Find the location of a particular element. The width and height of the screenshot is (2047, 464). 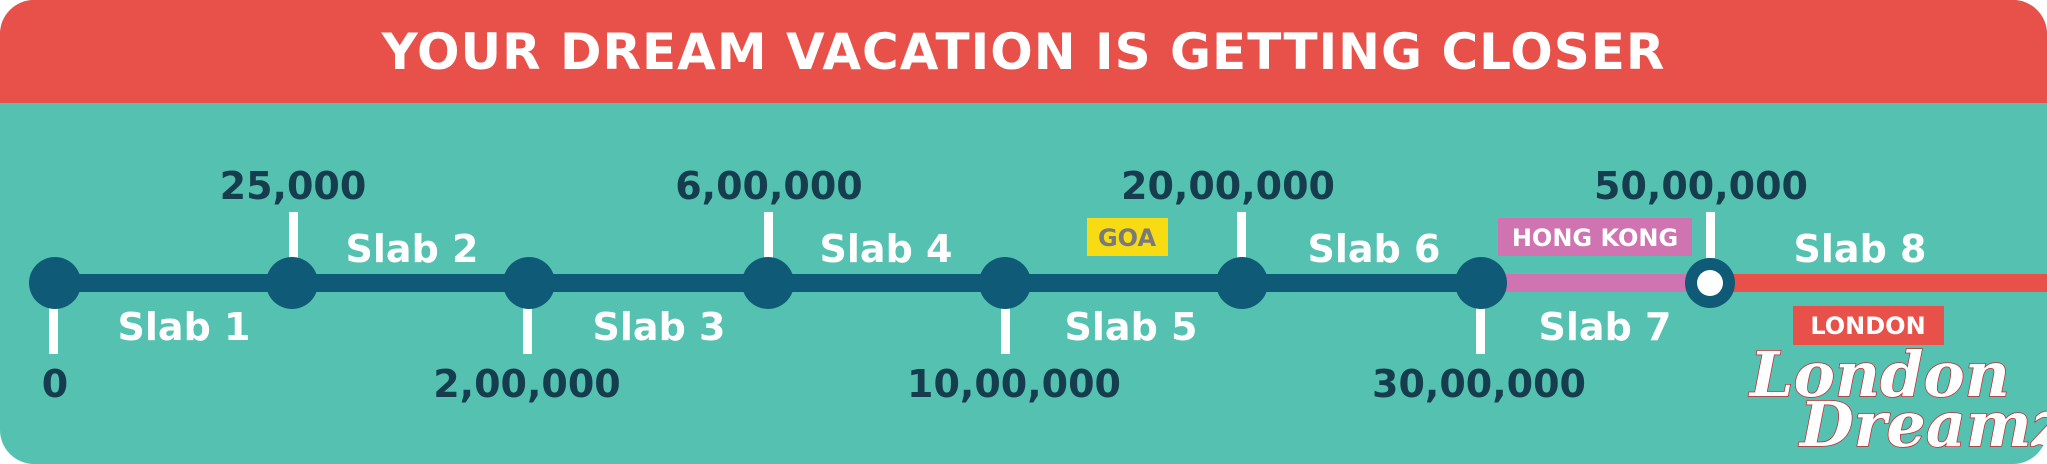

hong-kong-tag: HONG KONG is located at coordinates (1595, 237).